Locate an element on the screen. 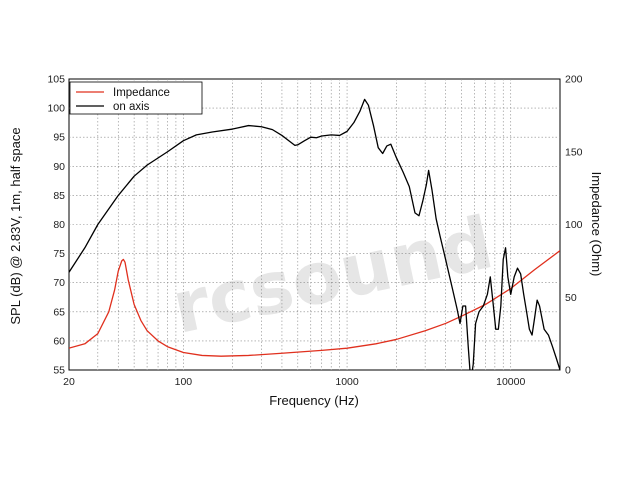 This screenshot has width=630, height=480. y-tick-label: 105 is located at coordinates (56, 80).